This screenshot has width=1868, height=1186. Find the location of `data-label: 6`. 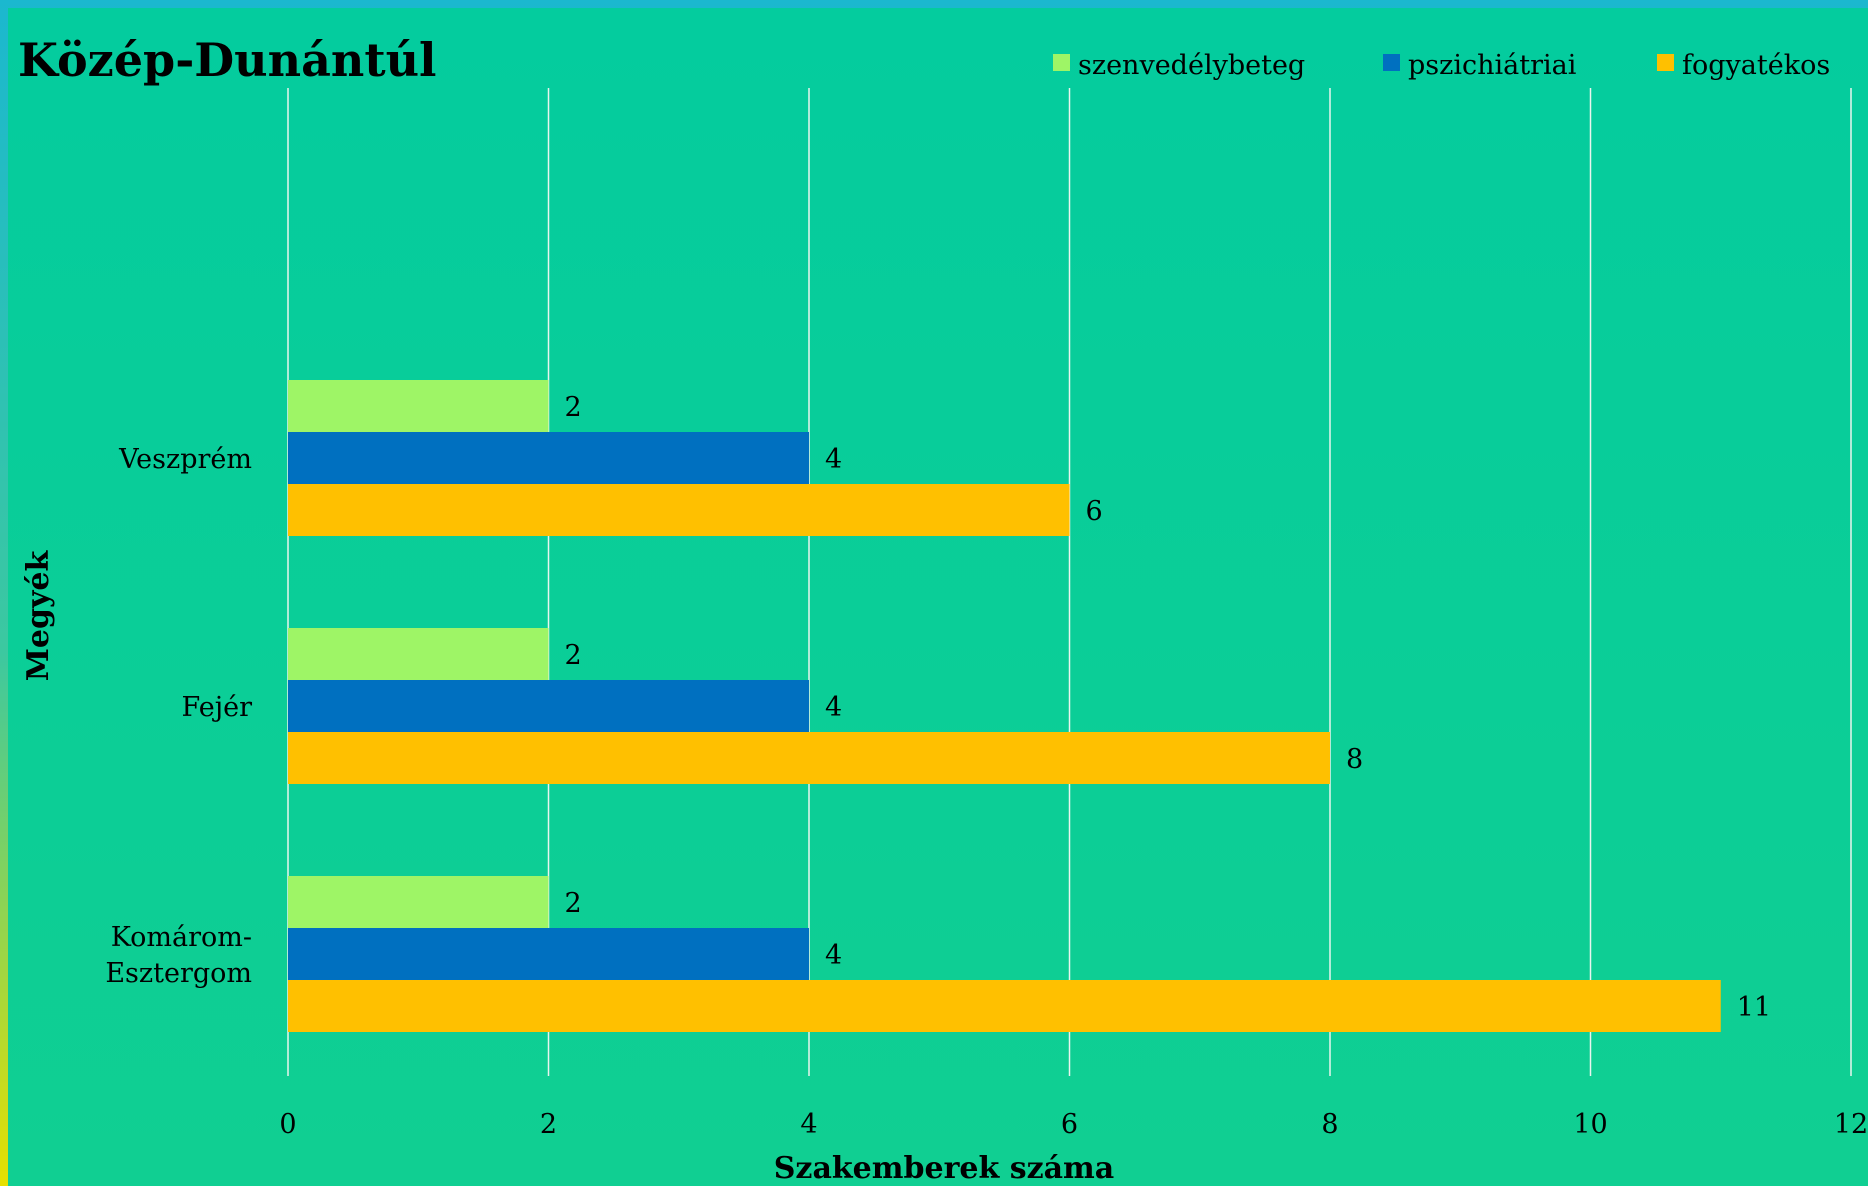

data-label: 6 is located at coordinates (1094, 511).